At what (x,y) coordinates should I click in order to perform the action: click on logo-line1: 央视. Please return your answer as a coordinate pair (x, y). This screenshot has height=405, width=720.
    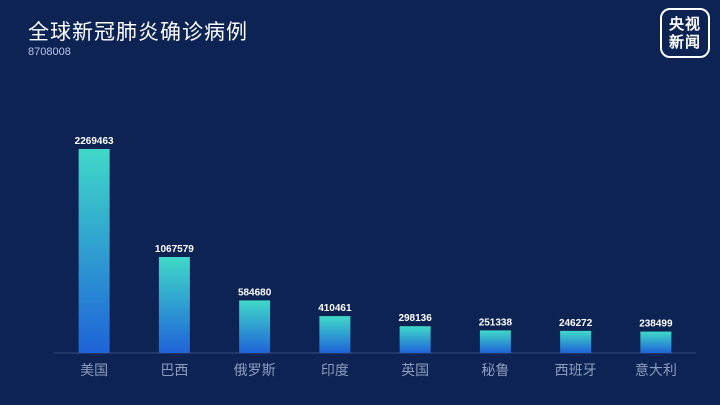
    Looking at the image, I should click on (684, 24).